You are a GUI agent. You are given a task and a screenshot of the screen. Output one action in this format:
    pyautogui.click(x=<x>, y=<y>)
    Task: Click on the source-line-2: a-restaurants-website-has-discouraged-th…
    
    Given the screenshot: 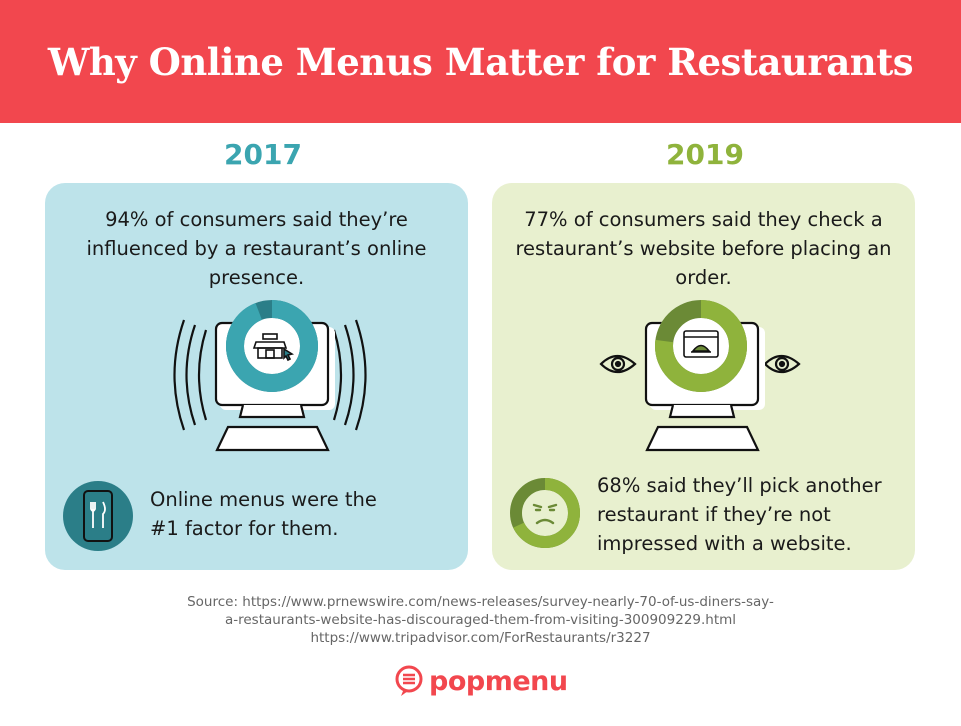 What is the action you would take?
    pyautogui.click(x=480, y=620)
    